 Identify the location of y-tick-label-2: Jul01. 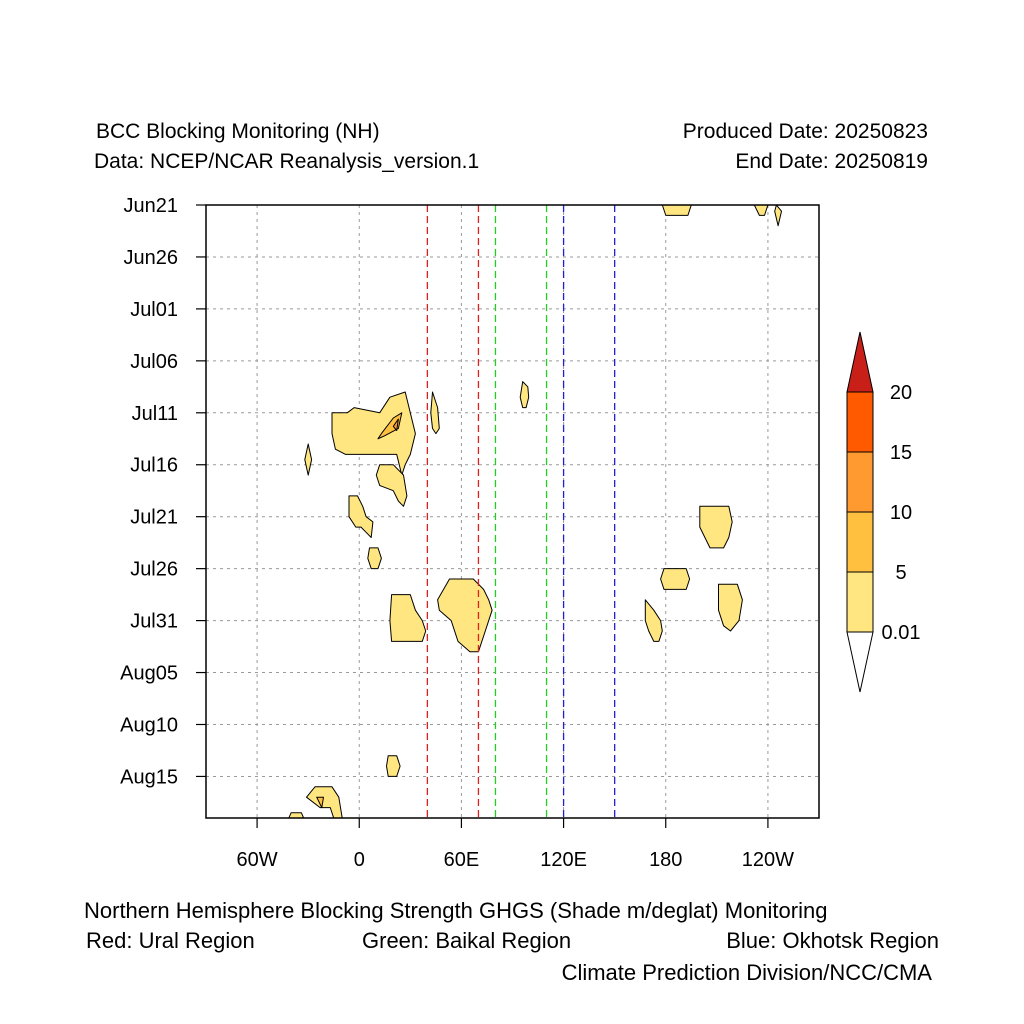
(154, 310).